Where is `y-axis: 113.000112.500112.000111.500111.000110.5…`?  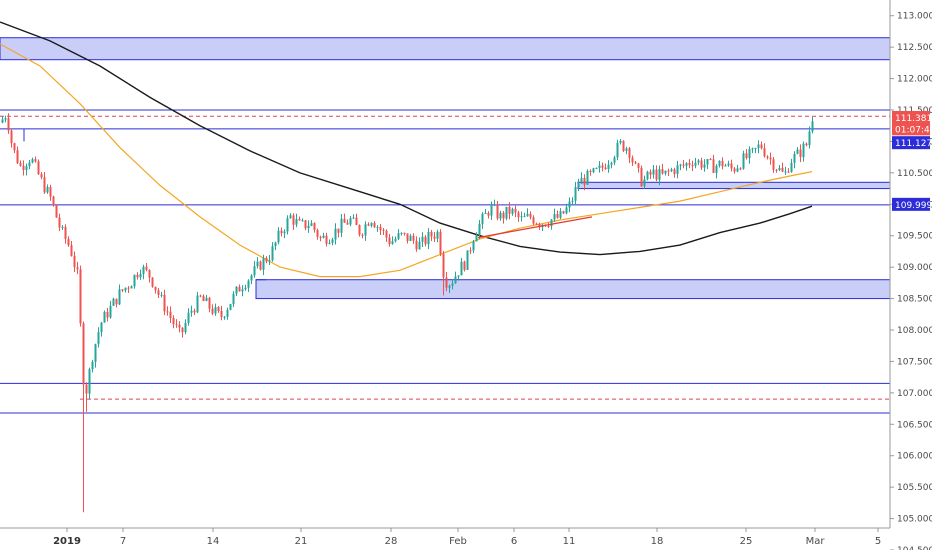 y-axis: 113.000112.500112.000111.500111.000110.5… is located at coordinates (910, 275).